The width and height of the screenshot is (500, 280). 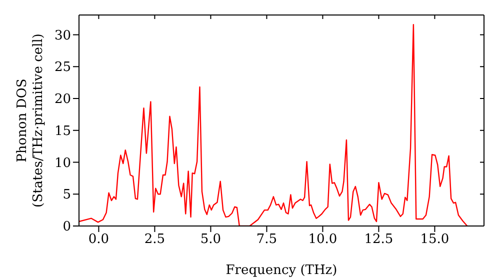 I want to click on x-tick-label: 0.0, so click(x=99, y=240).